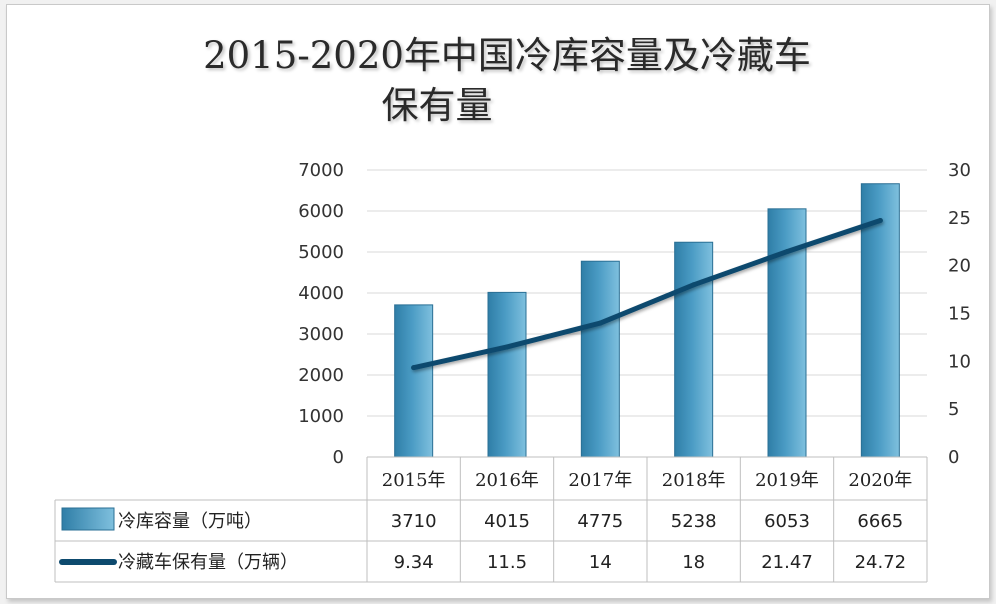 The width and height of the screenshot is (996, 604). I want to click on table-cell-bar-value: 3710, so click(414, 521).